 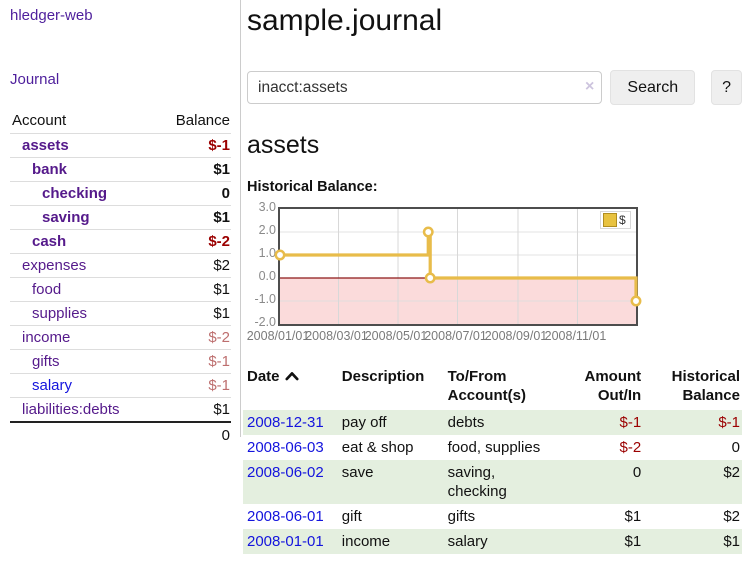 What do you see at coordinates (285, 472) in the screenshot?
I see `transaction-date-link: 2008-06-02` at bounding box center [285, 472].